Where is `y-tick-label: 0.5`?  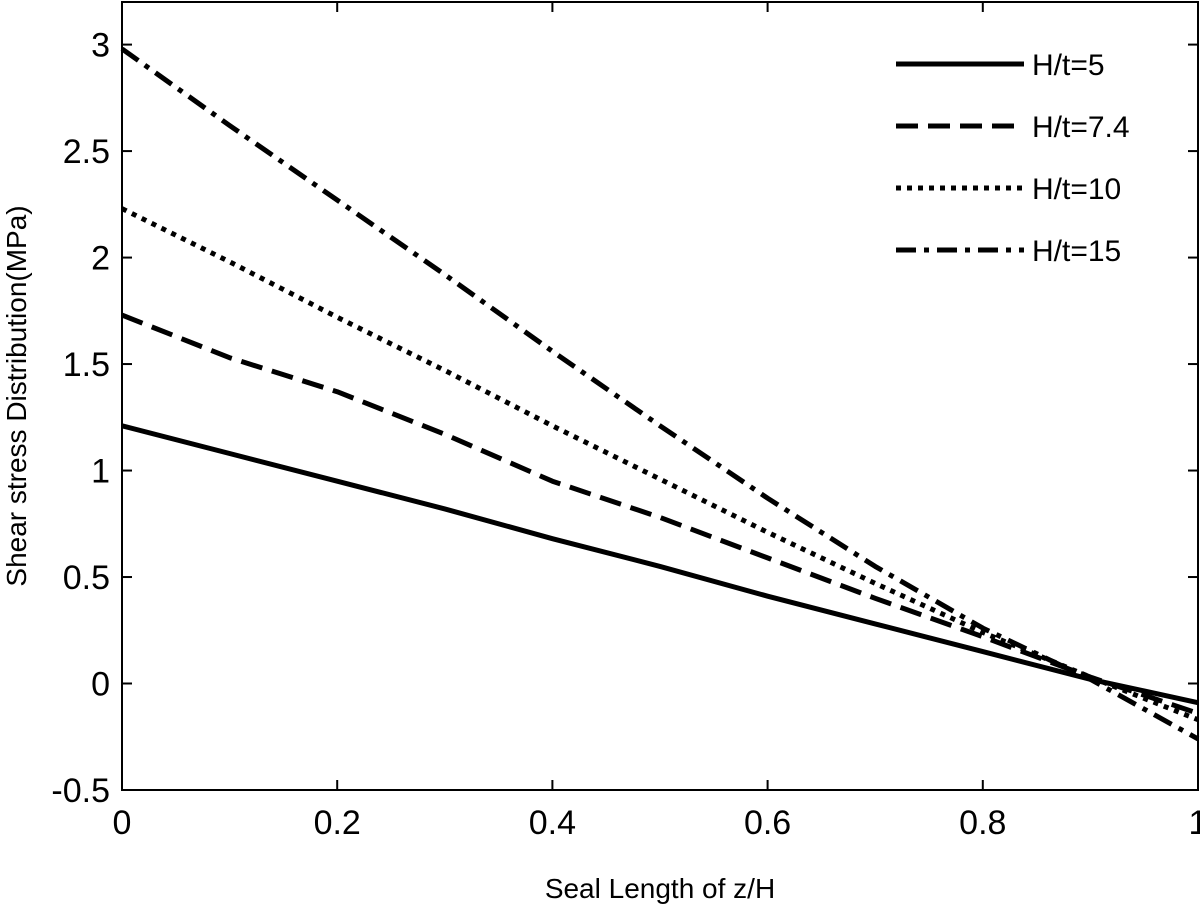 y-tick-label: 0.5 is located at coordinates (86, 578).